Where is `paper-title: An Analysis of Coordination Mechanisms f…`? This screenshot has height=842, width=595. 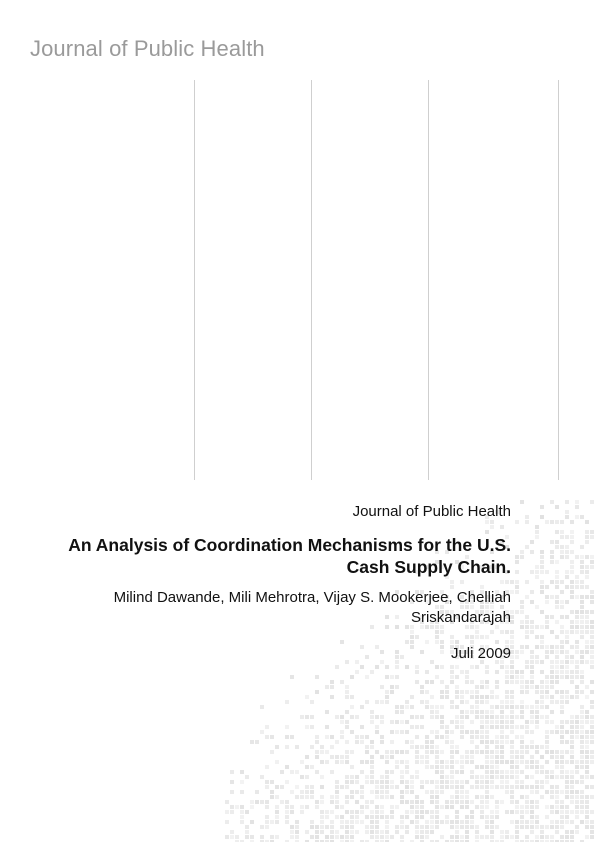 paper-title: An Analysis of Coordination Mechanisms f… is located at coordinates (271, 556).